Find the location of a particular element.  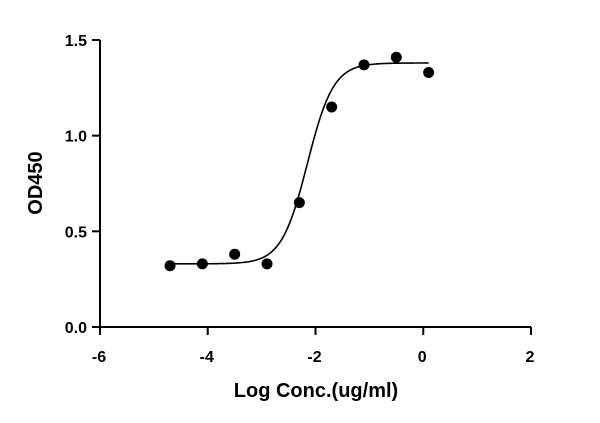

x-tick-label: -4 is located at coordinates (207, 357).